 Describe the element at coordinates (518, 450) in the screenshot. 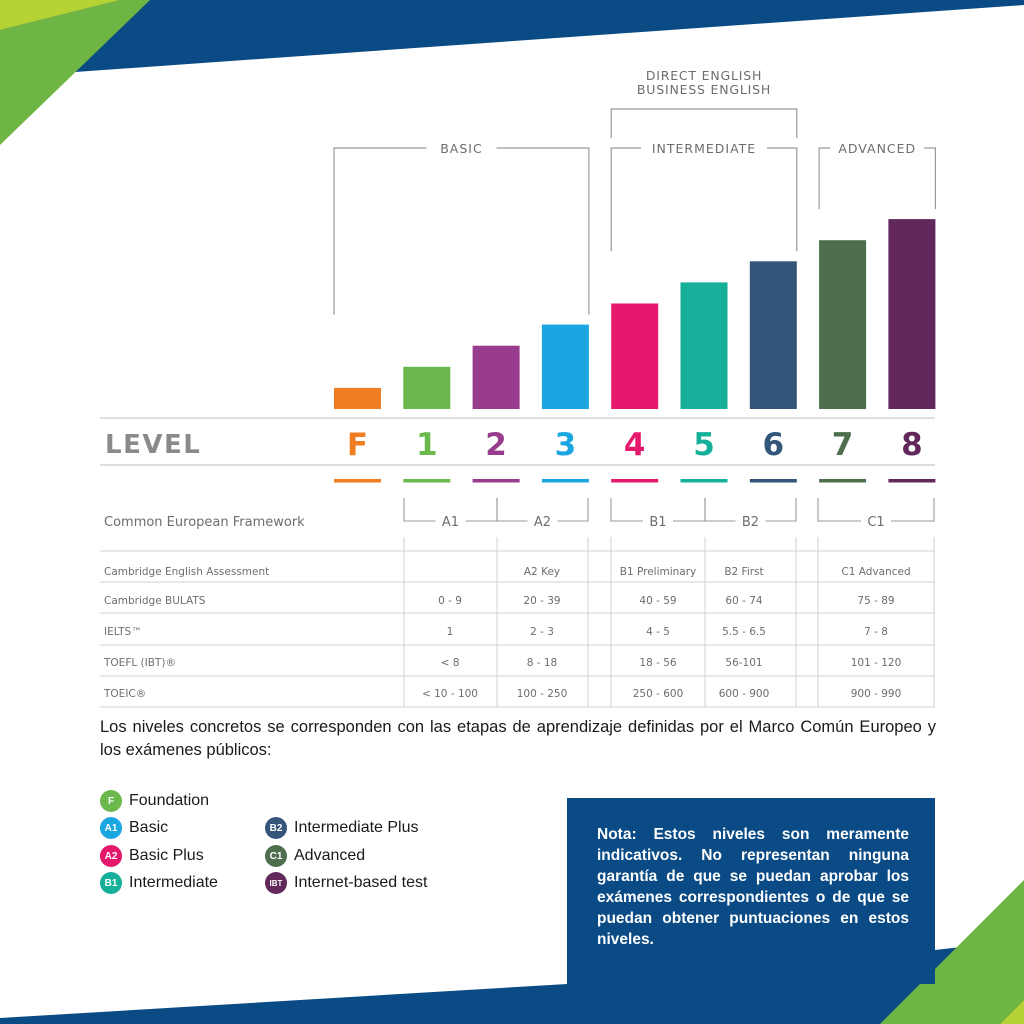

I see `level-row: LEVEL F 1 2 3 4 5 6 7 8` at that location.